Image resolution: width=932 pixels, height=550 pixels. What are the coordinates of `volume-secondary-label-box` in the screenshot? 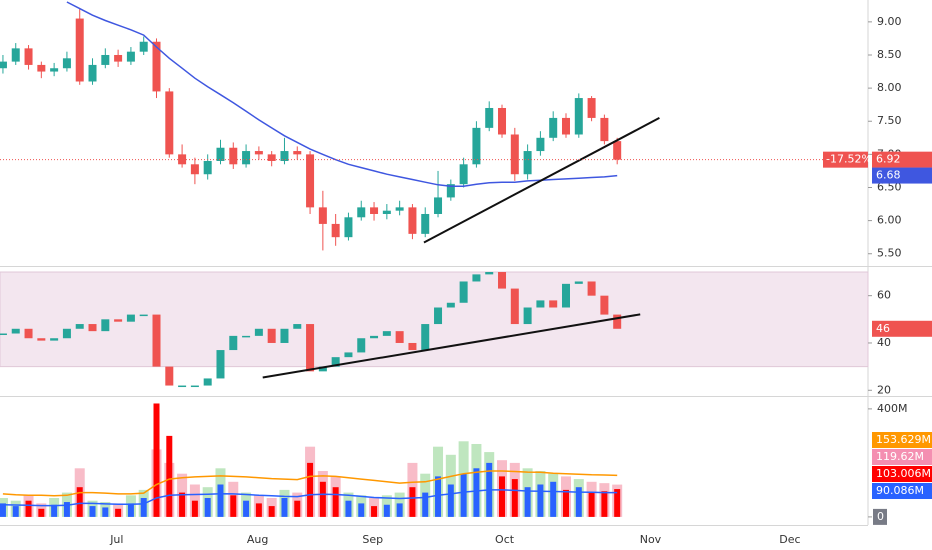 It's located at (902, 457).